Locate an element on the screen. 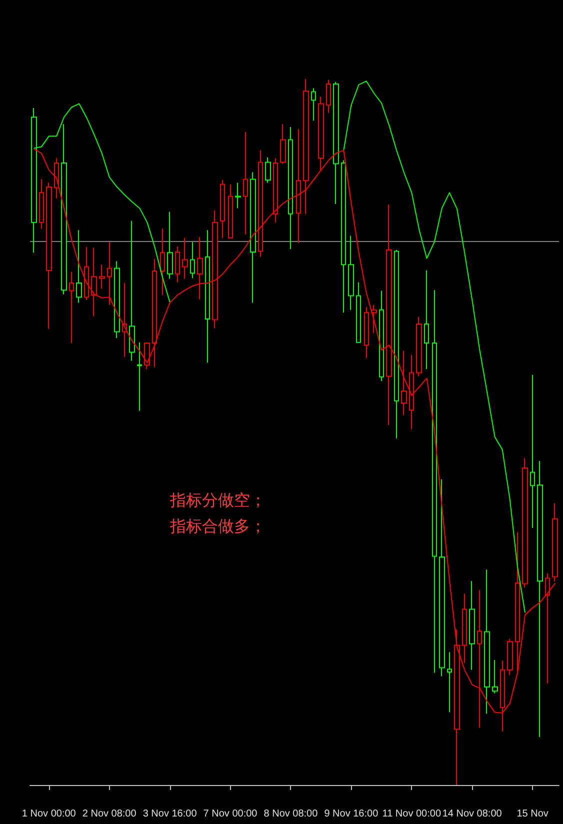 The image size is (563, 824). x-tick-label: 11 Nov 00:00 is located at coordinates (412, 814).